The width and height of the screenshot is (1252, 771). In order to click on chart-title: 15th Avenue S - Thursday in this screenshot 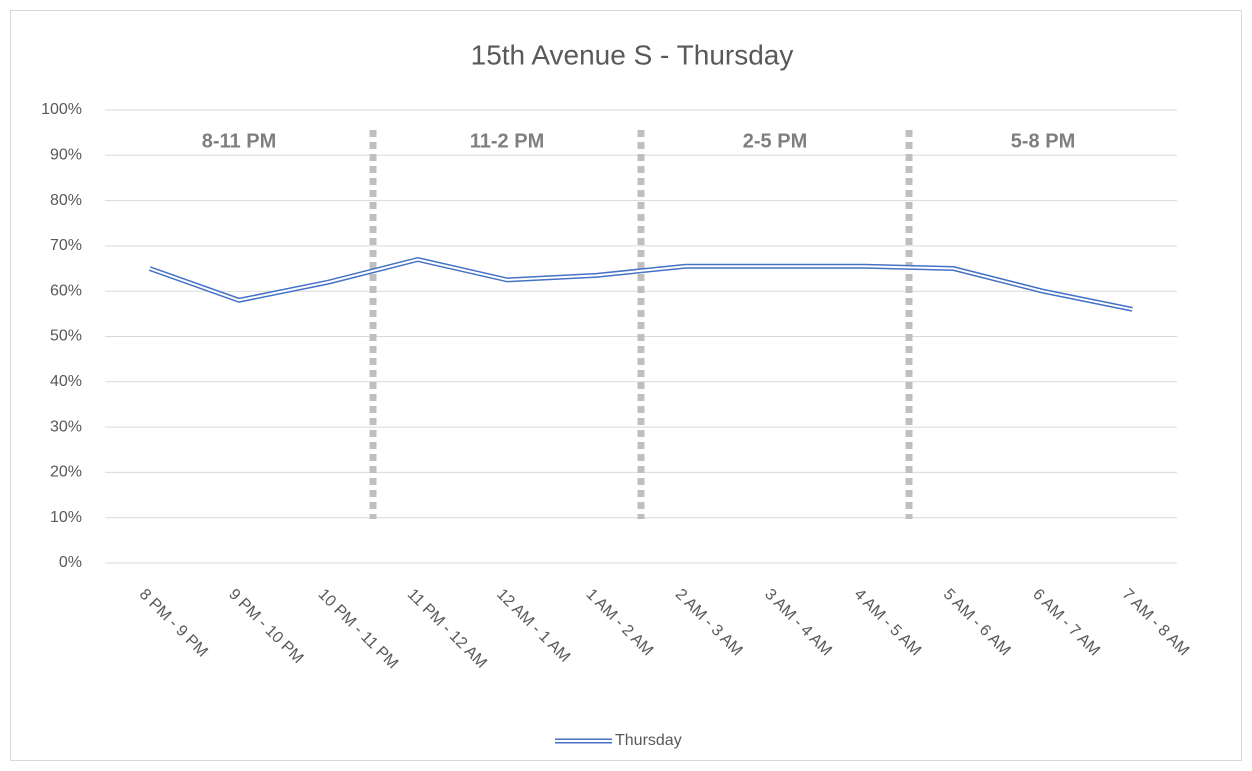, I will do `click(632, 54)`.